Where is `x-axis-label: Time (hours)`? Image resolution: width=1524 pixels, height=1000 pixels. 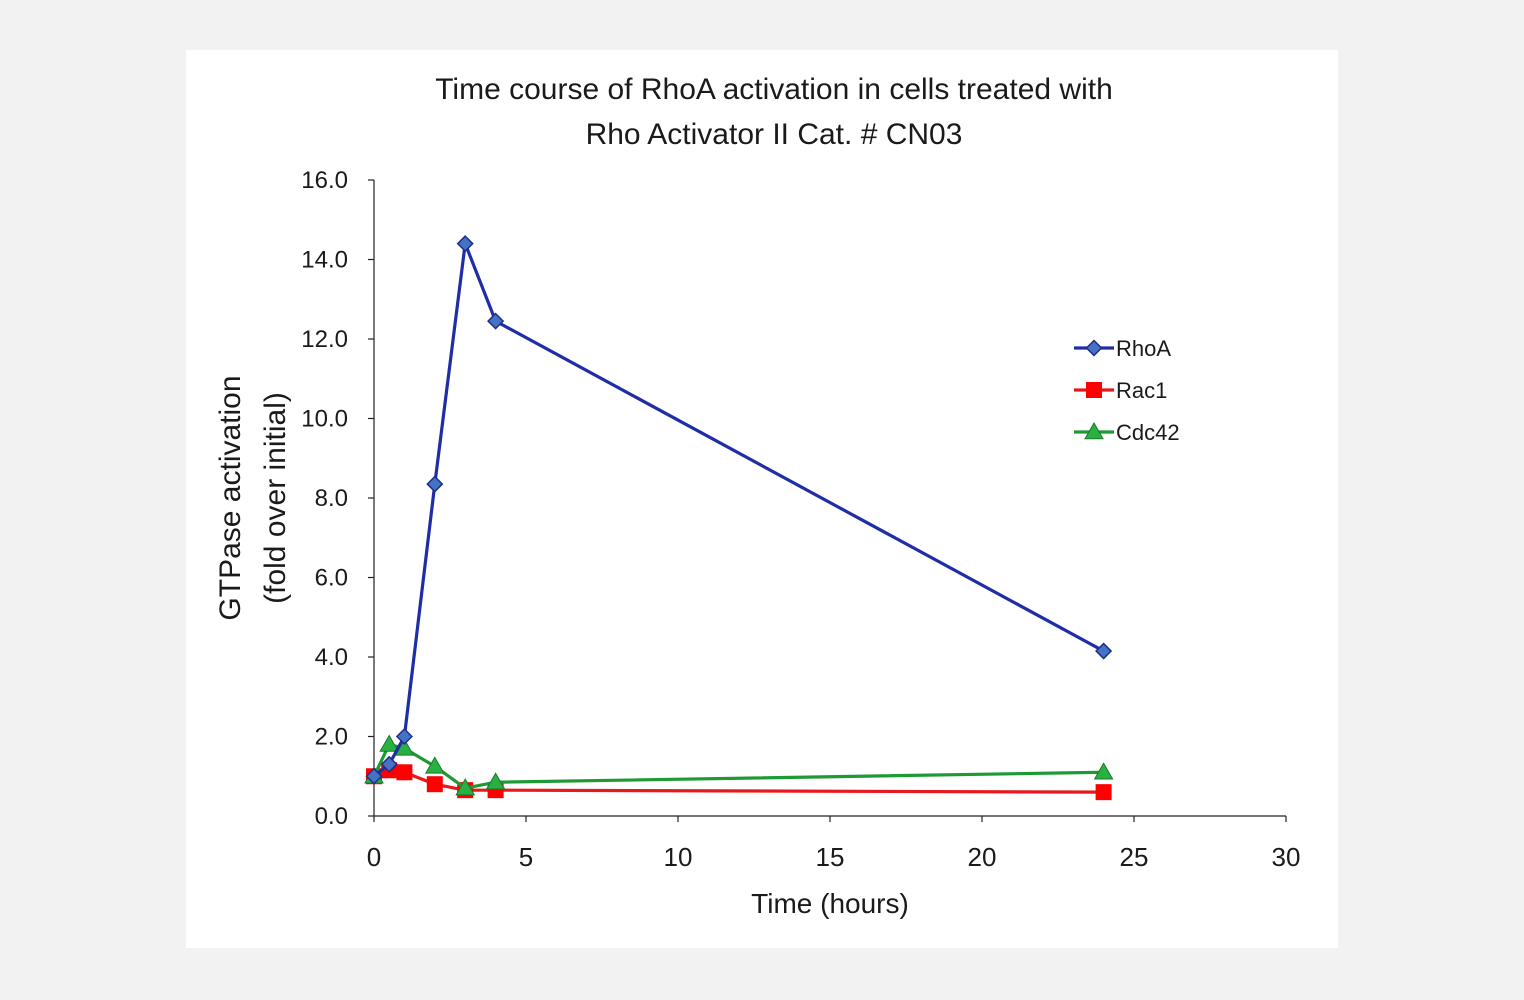 x-axis-label: Time (hours) is located at coordinates (830, 903).